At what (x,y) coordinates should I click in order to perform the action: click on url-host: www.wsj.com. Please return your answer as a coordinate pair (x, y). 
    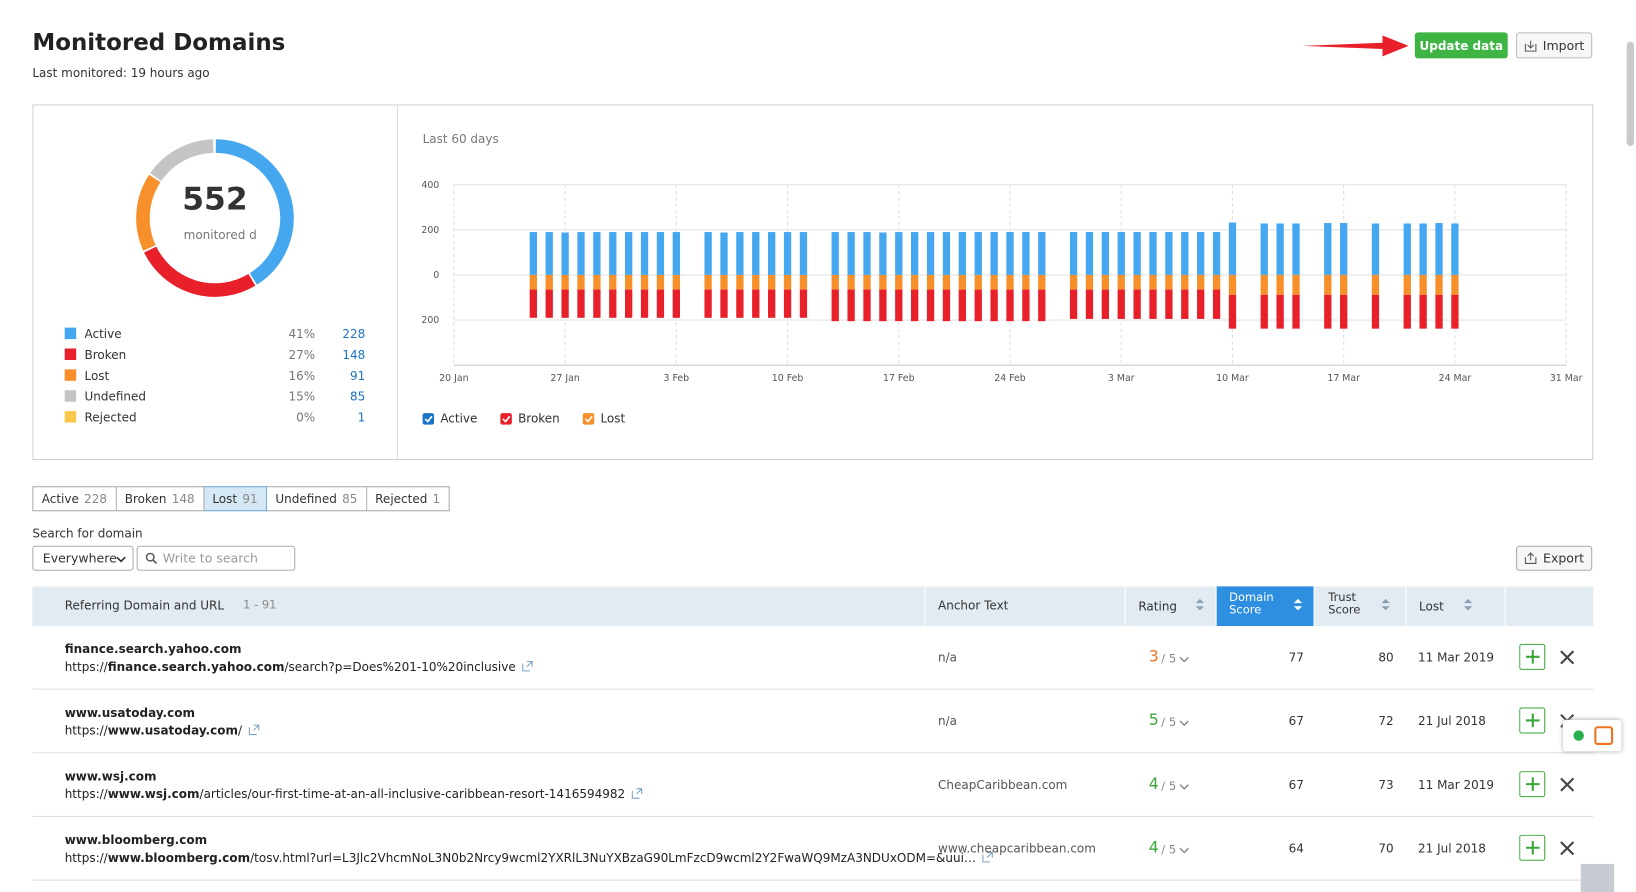
    Looking at the image, I should click on (153, 794).